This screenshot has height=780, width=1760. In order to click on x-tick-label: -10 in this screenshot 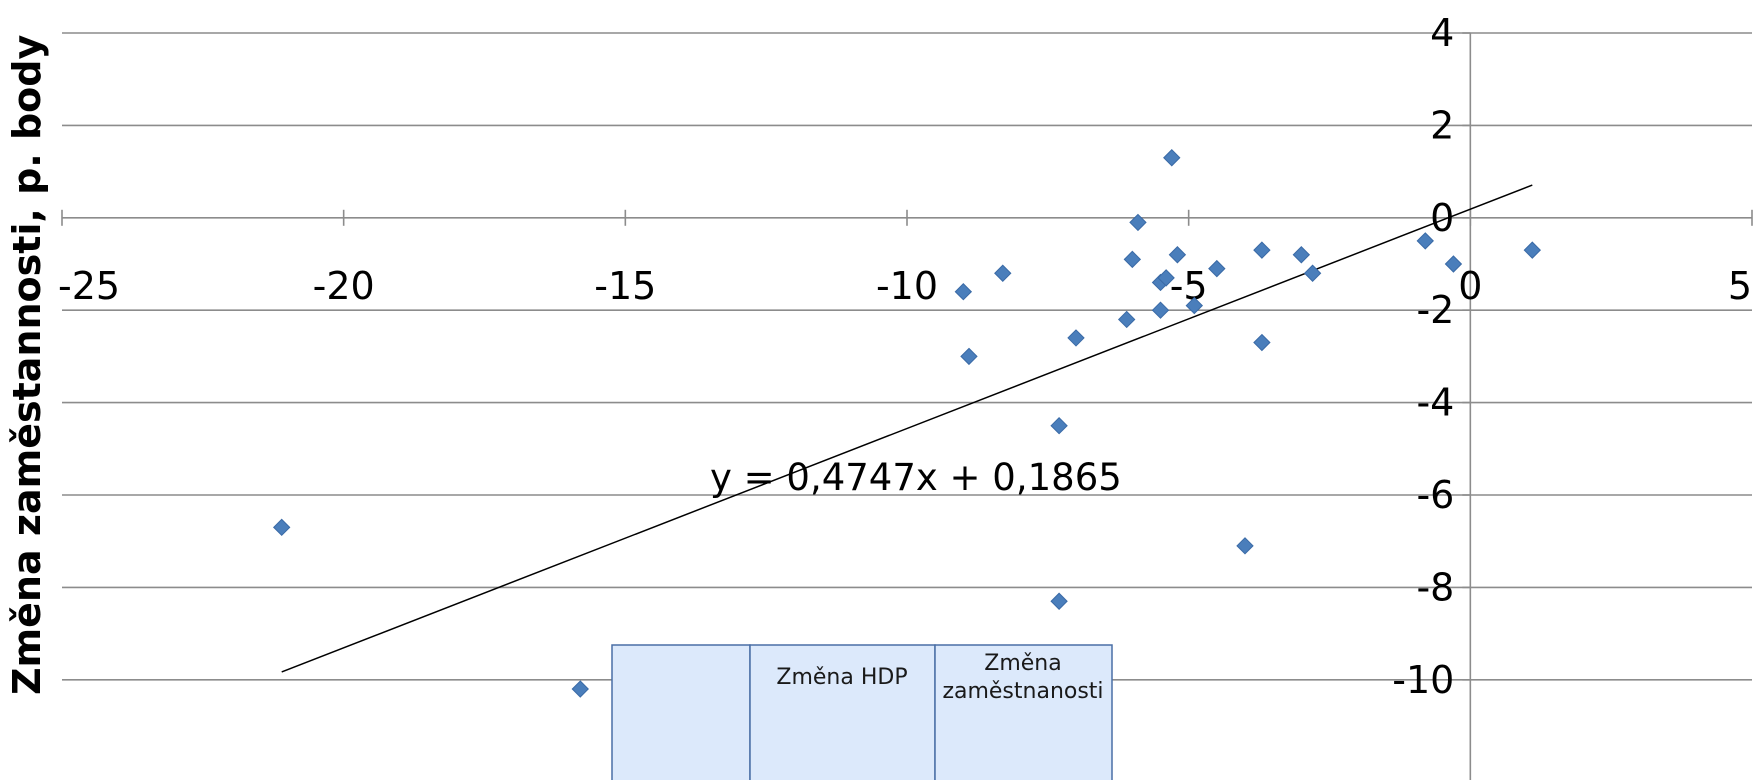, I will do `click(907, 286)`.